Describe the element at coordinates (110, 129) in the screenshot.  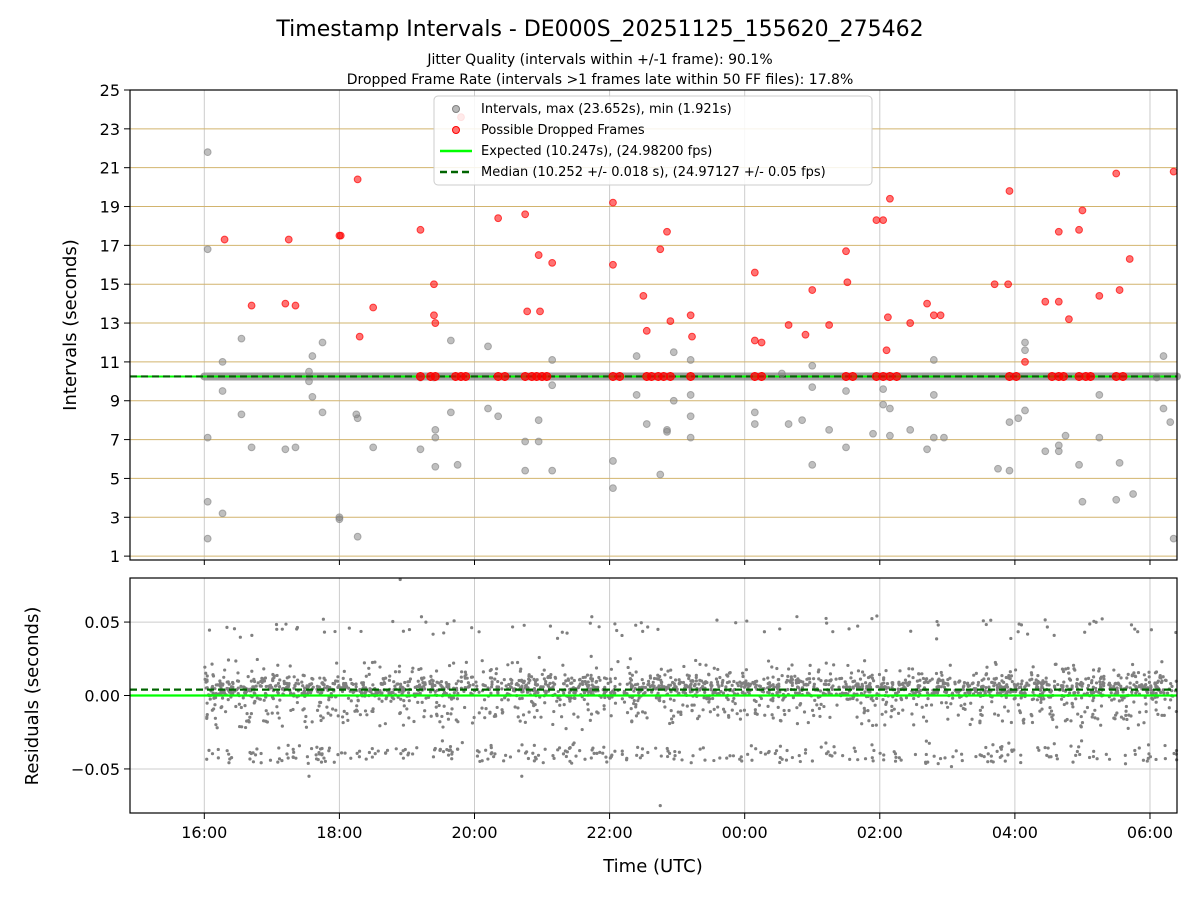
I see `intervals-y-tick-label: 23` at that location.